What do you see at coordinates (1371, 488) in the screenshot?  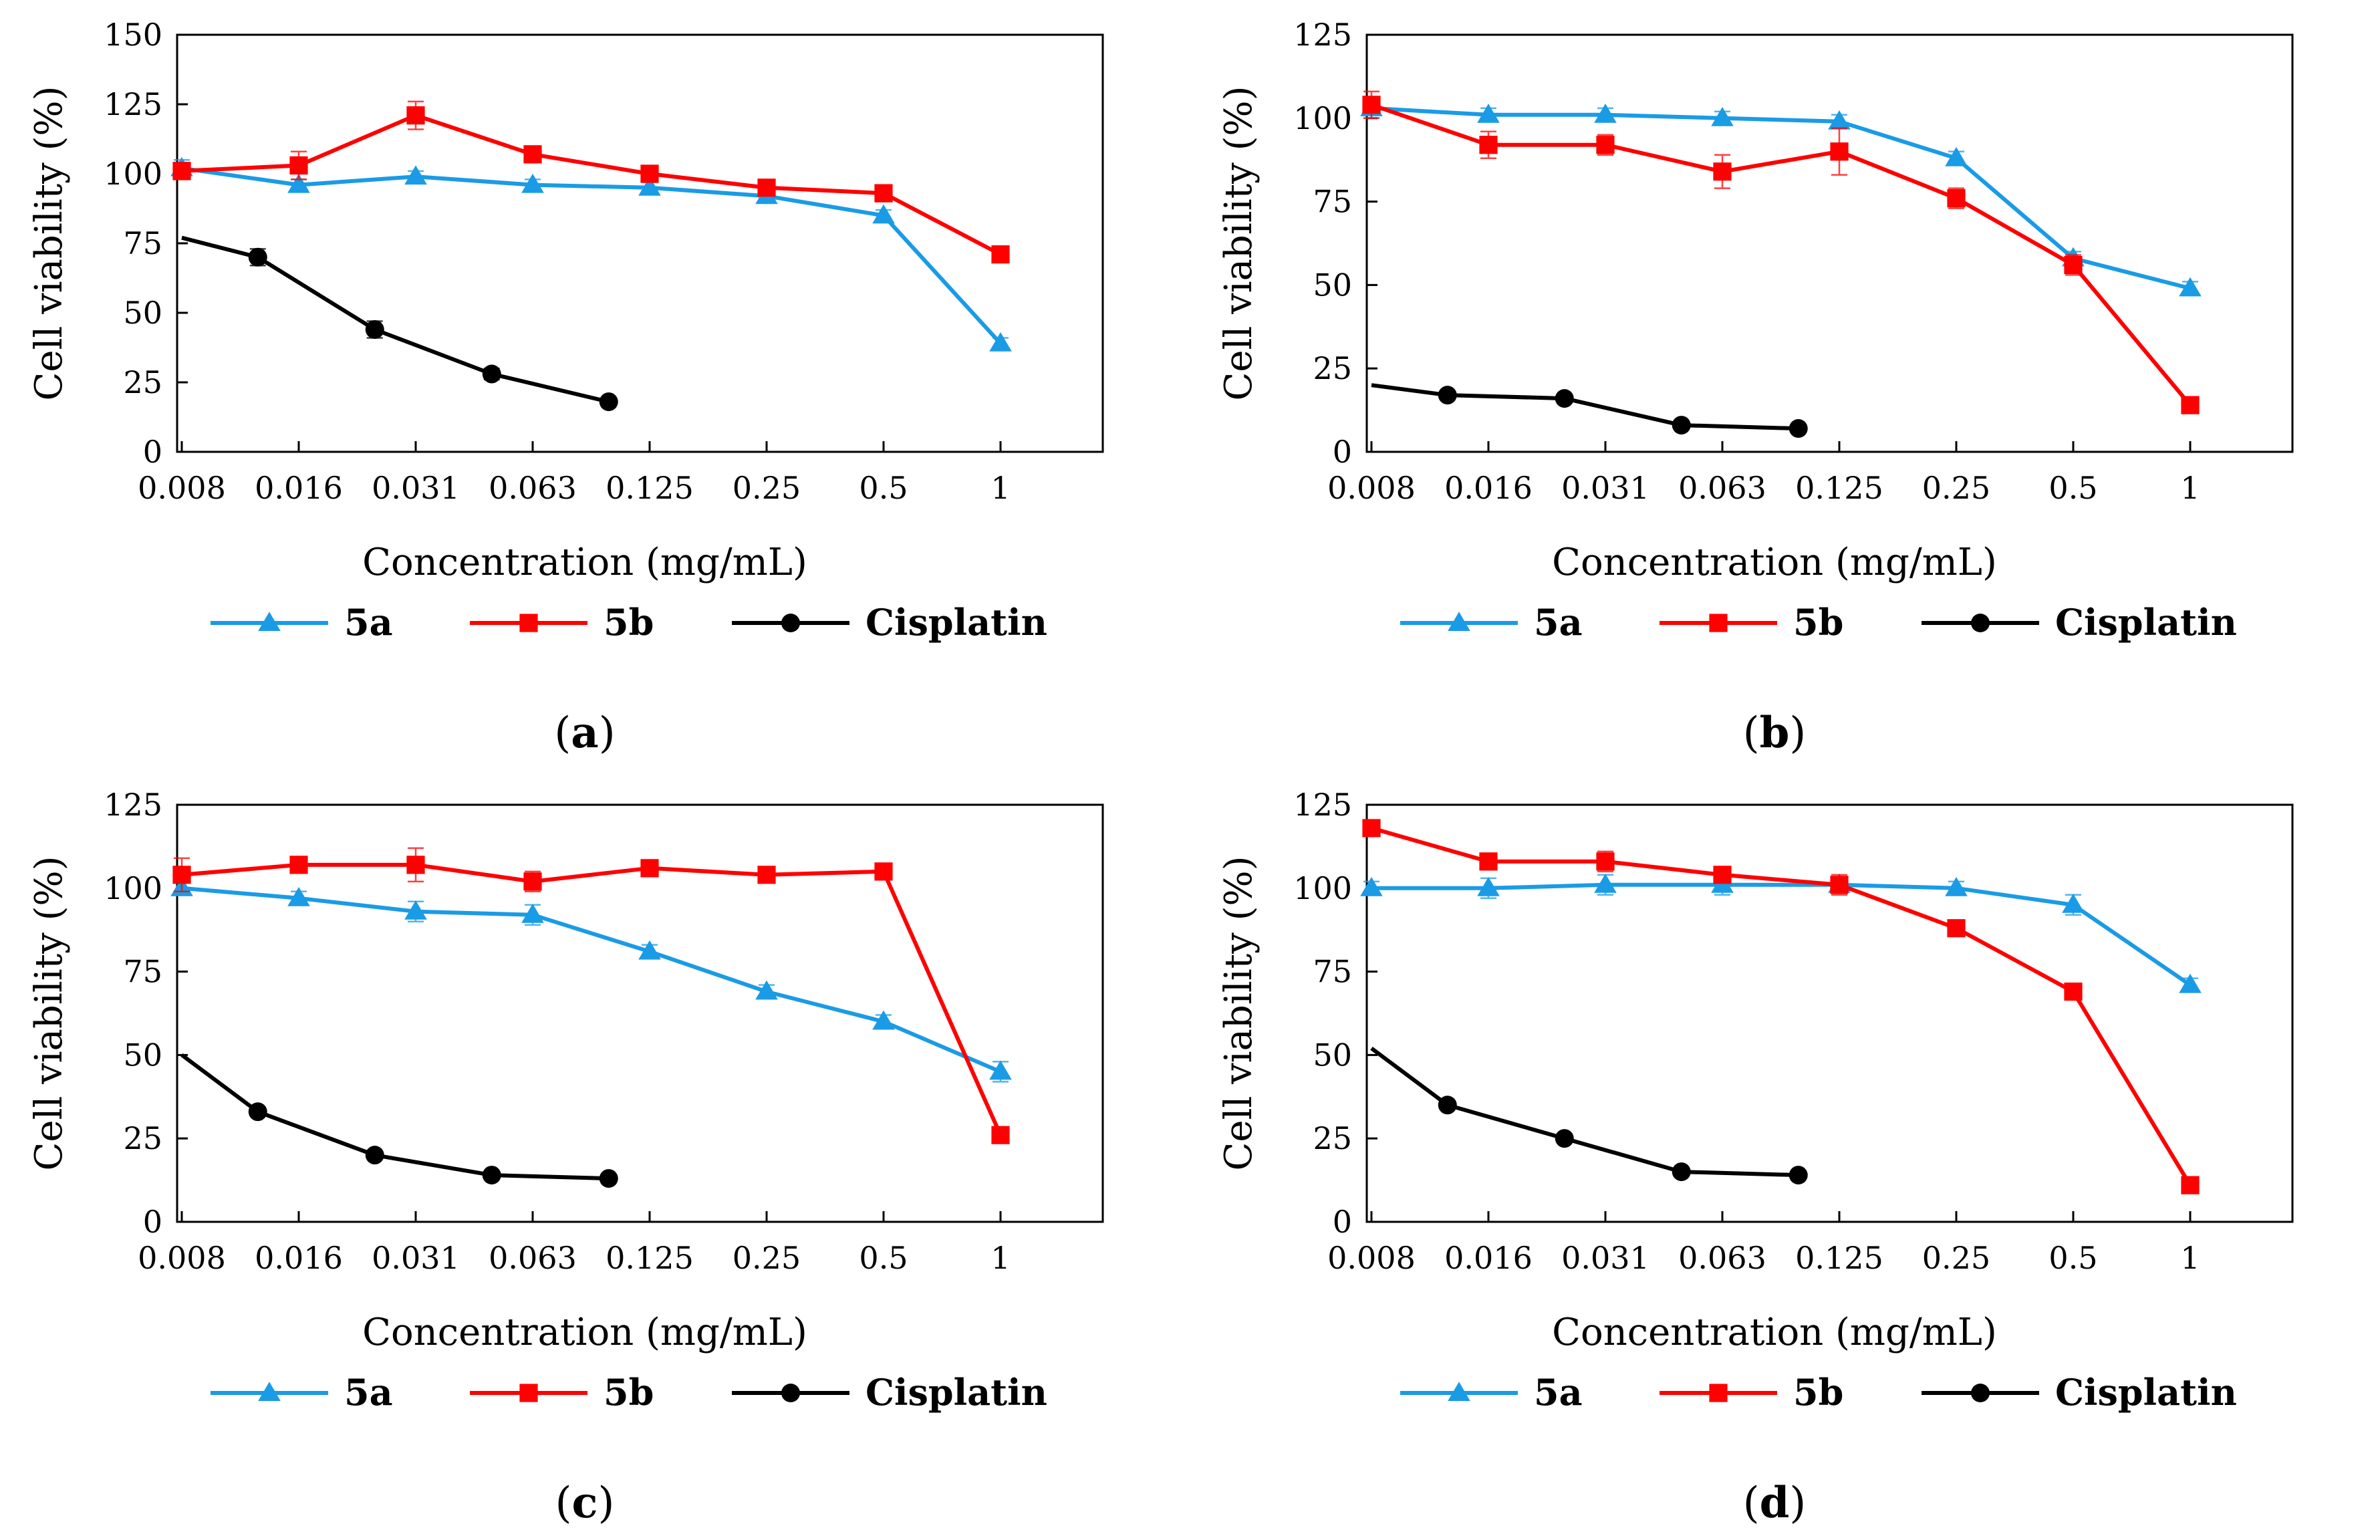 I see `x-tick-label: 0.008` at bounding box center [1371, 488].